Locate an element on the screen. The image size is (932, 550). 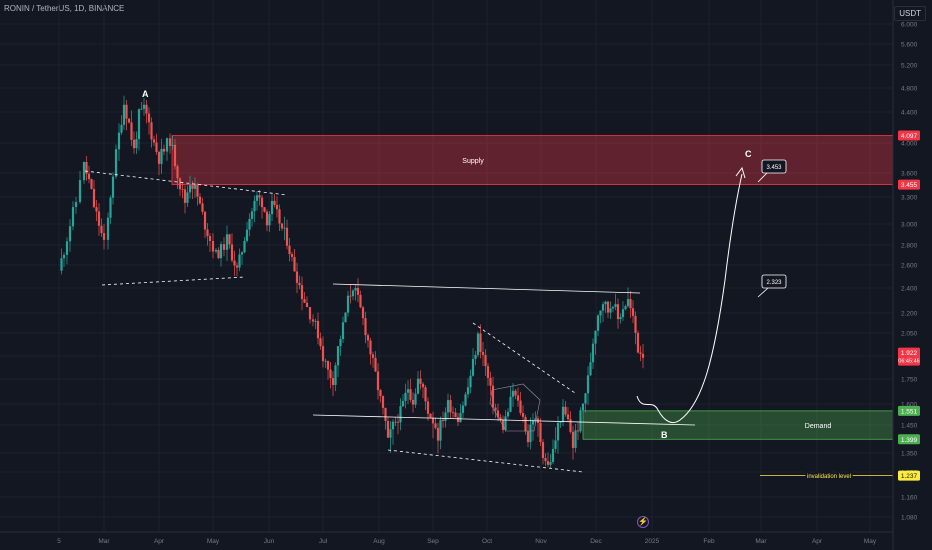
triangle-lower-trendline is located at coordinates (173, 281).